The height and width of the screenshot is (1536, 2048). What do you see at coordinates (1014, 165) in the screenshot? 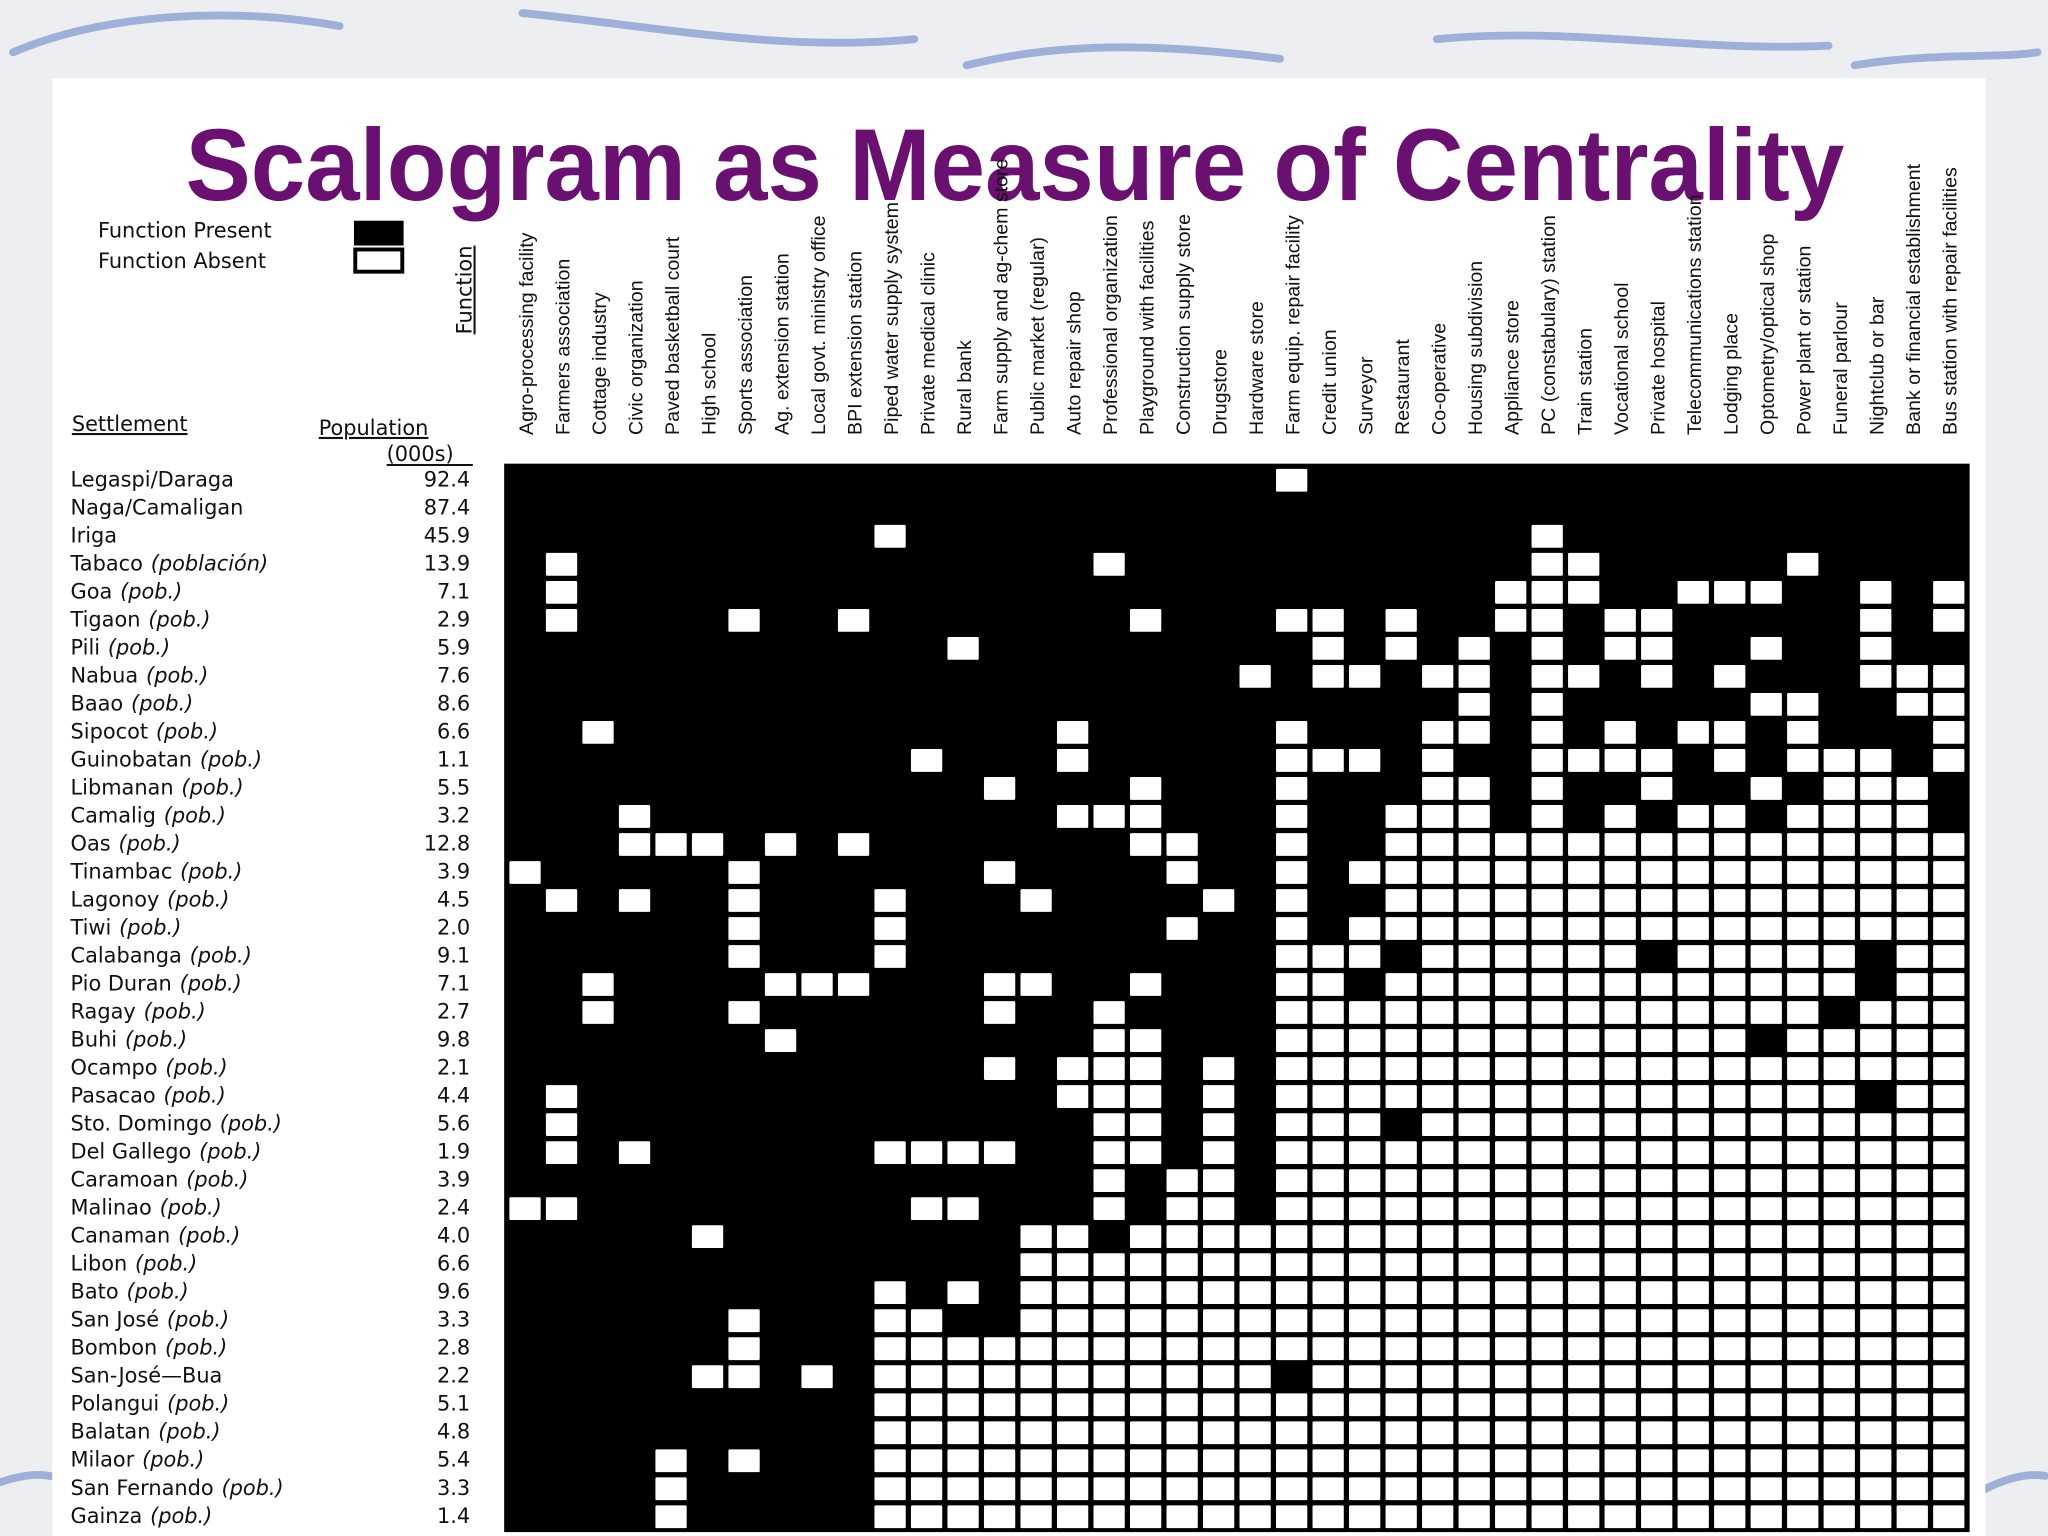
I see `title: Scalogram as Measure of Centrality` at bounding box center [1014, 165].